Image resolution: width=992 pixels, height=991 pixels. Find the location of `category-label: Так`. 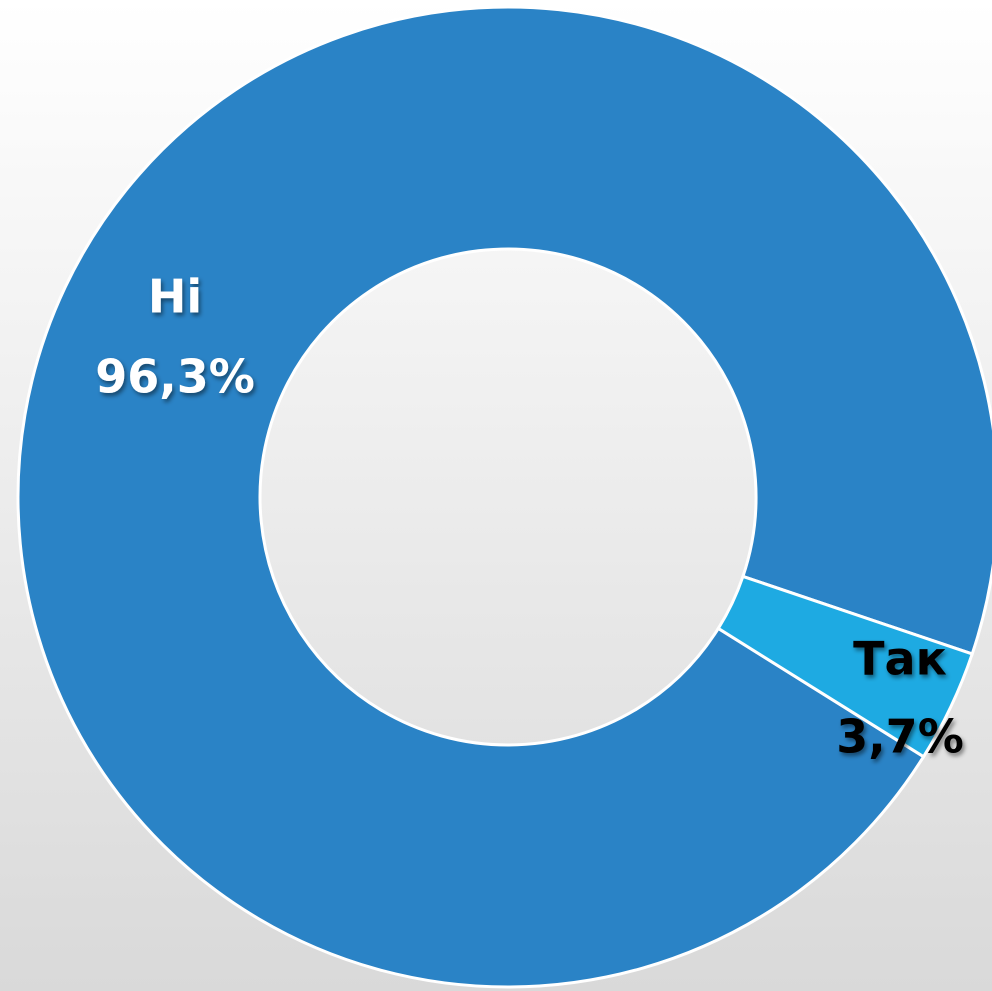

category-label: Так is located at coordinates (900, 659).